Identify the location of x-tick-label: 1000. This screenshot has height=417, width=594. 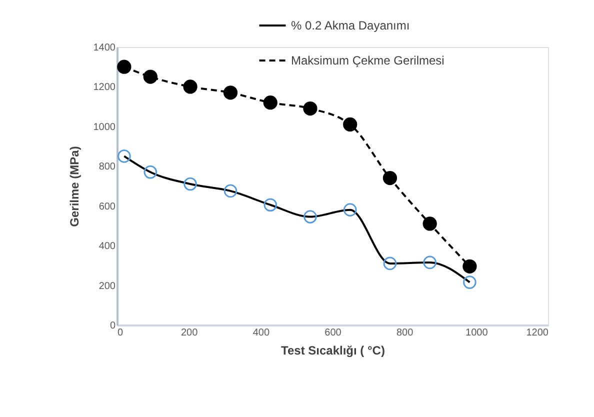
(477, 333).